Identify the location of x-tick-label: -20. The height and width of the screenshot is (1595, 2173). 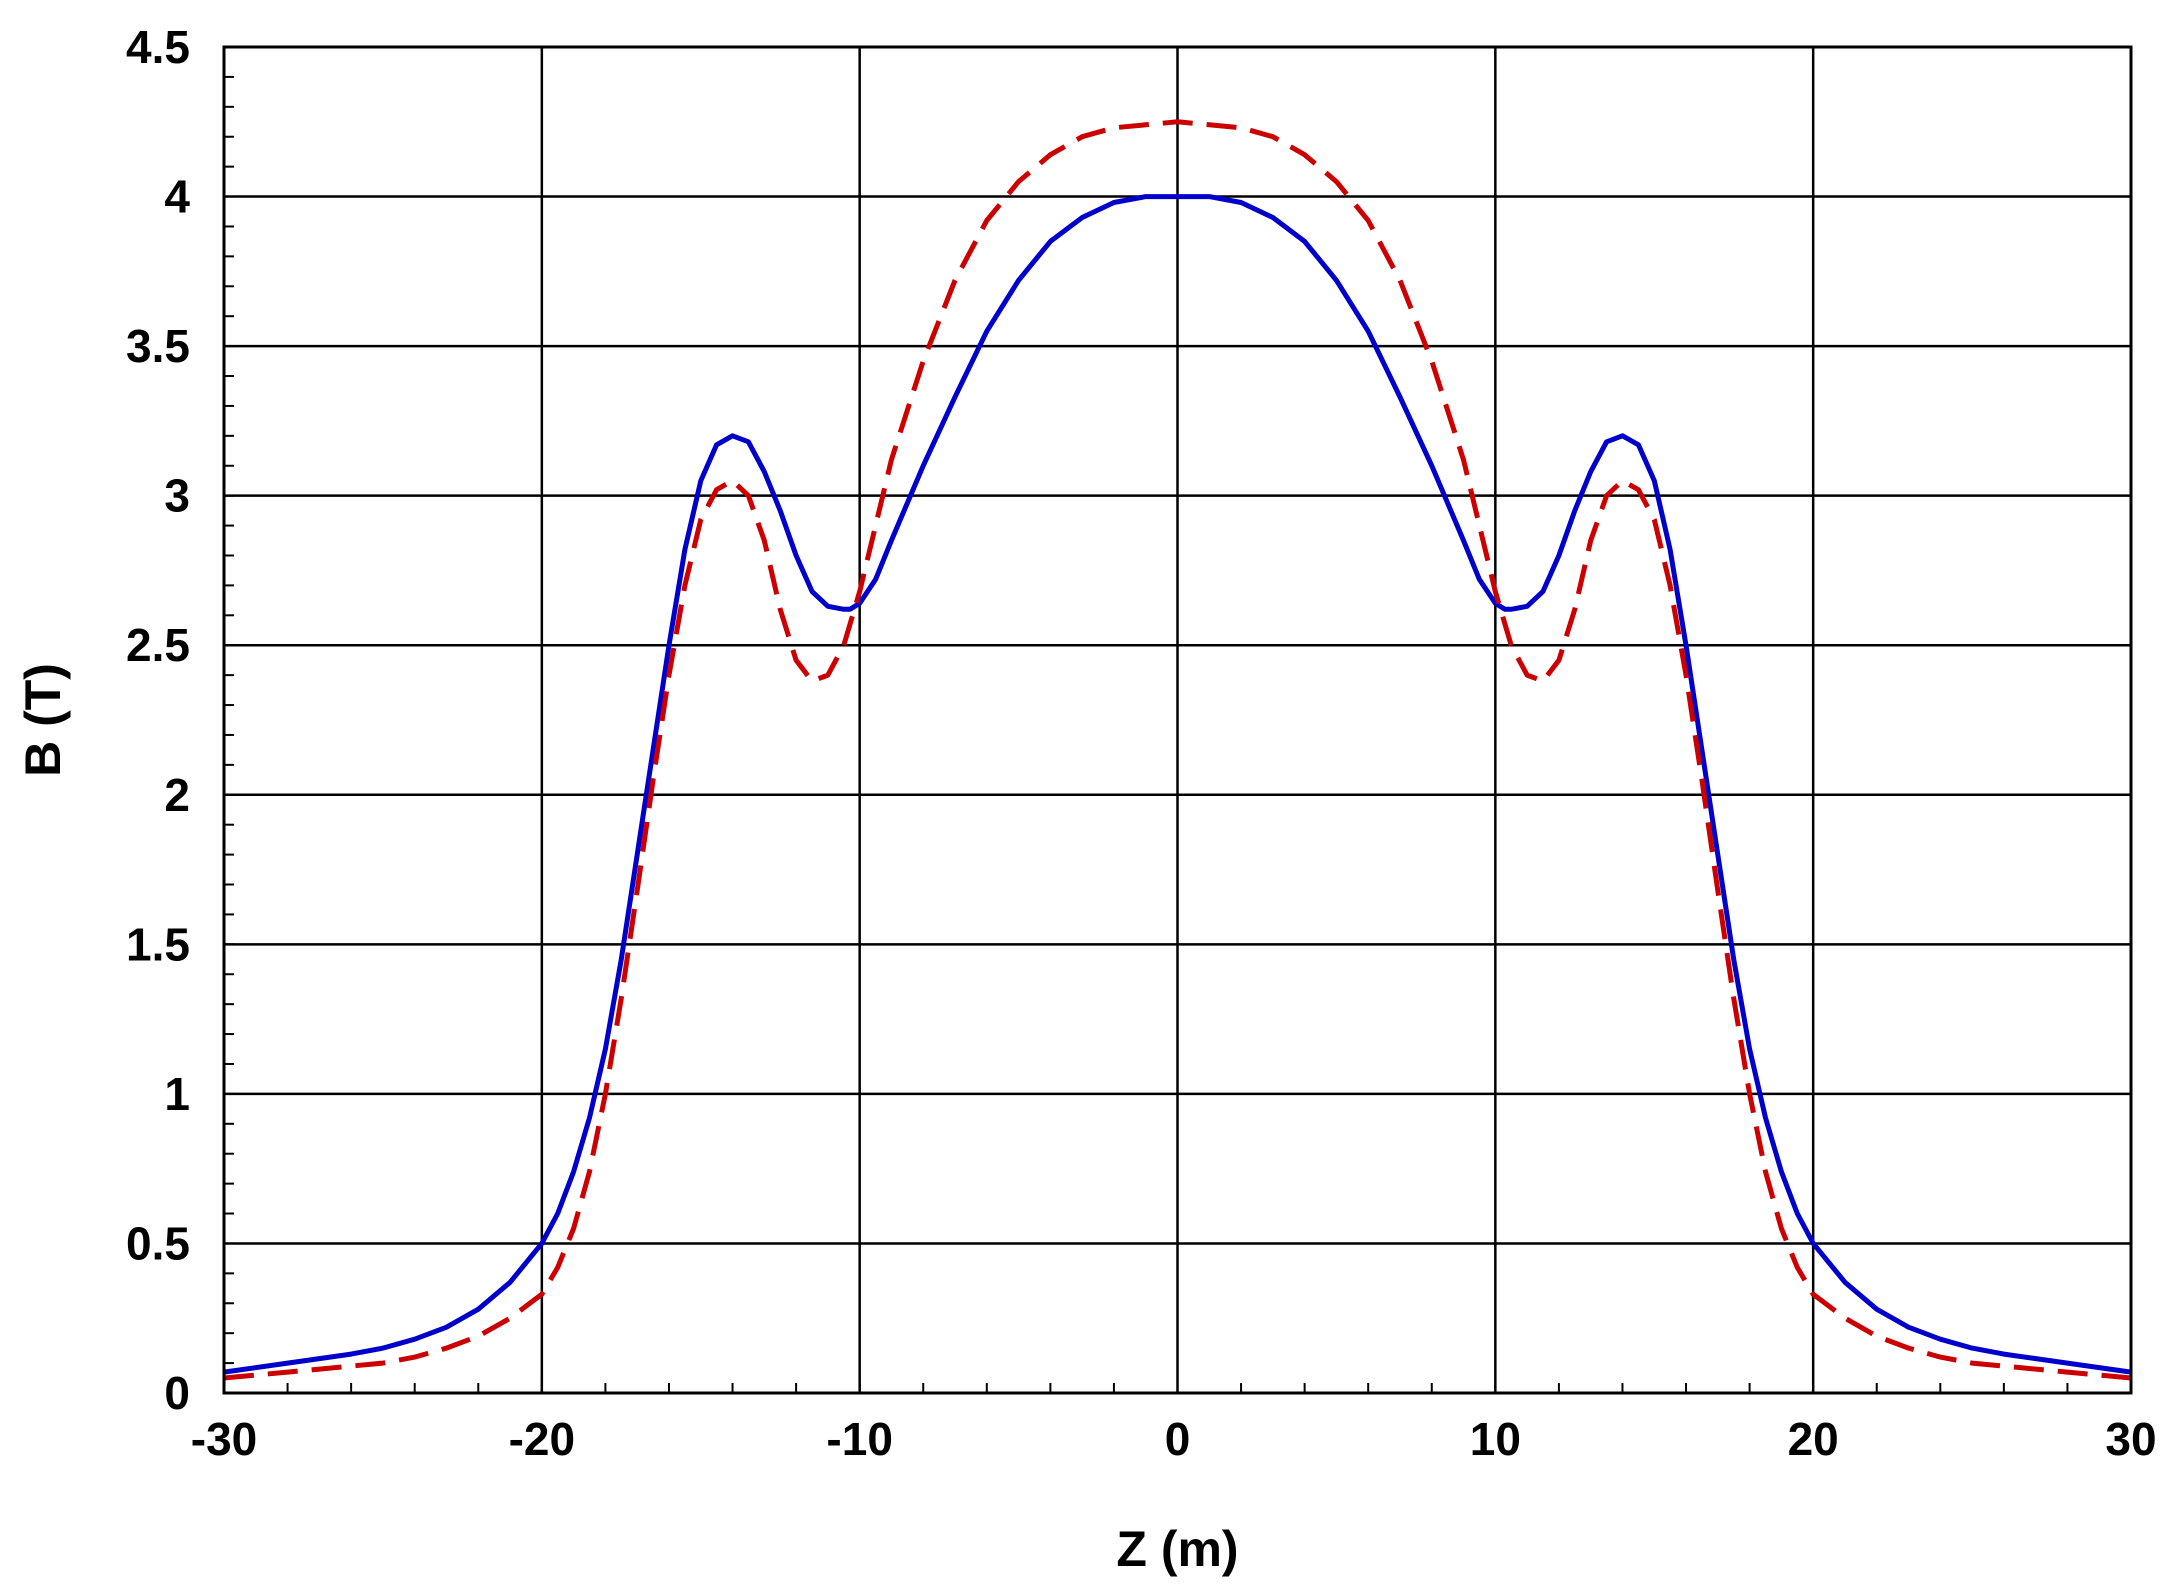
(542, 1439).